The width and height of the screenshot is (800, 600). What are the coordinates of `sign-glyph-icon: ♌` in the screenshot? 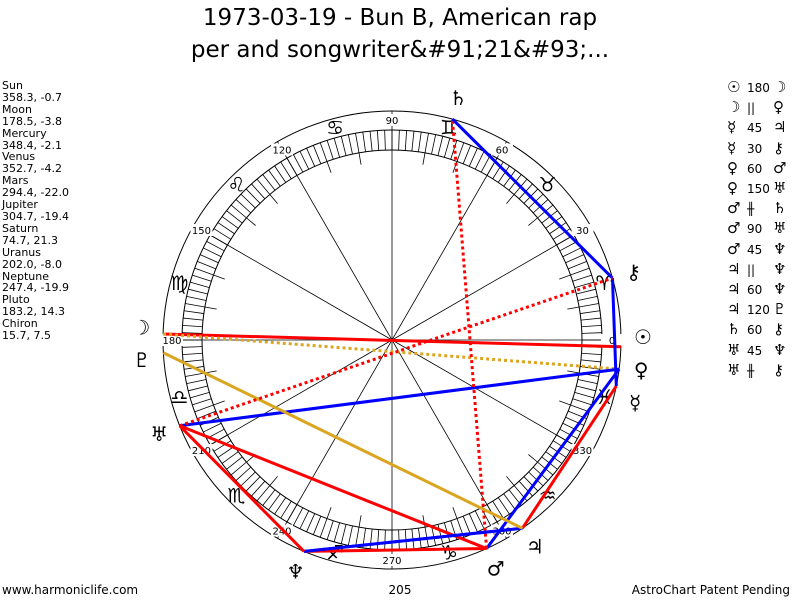 It's located at (236, 184).